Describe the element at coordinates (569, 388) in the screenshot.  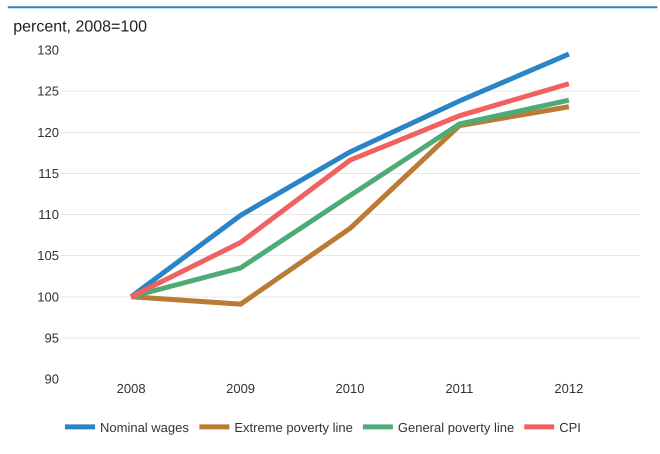
I see `x-tick-label: 2012` at that location.